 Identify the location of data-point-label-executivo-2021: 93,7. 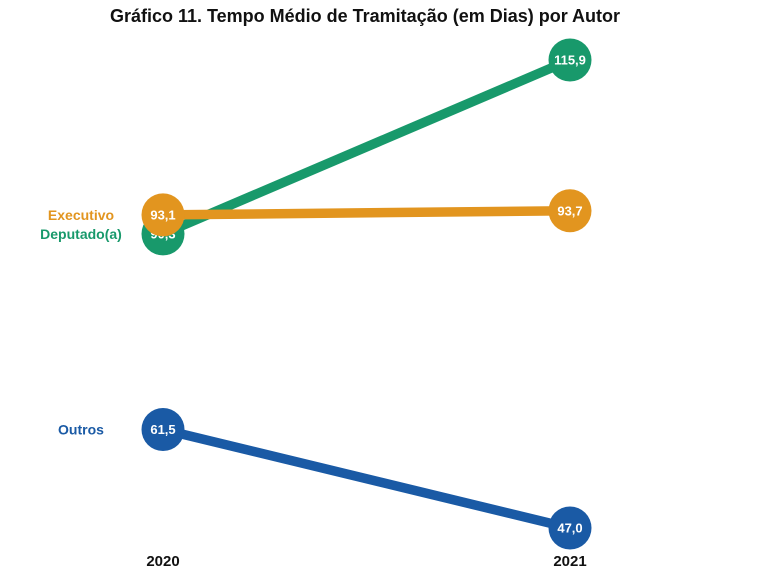
(569, 210).